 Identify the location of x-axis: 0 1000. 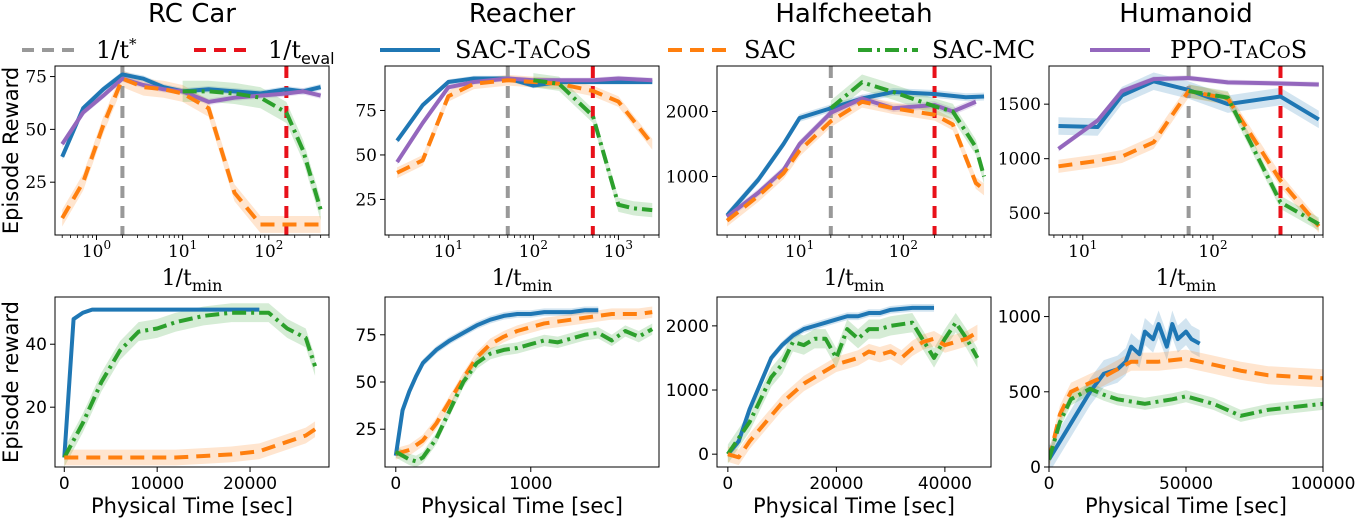
(471, 480).